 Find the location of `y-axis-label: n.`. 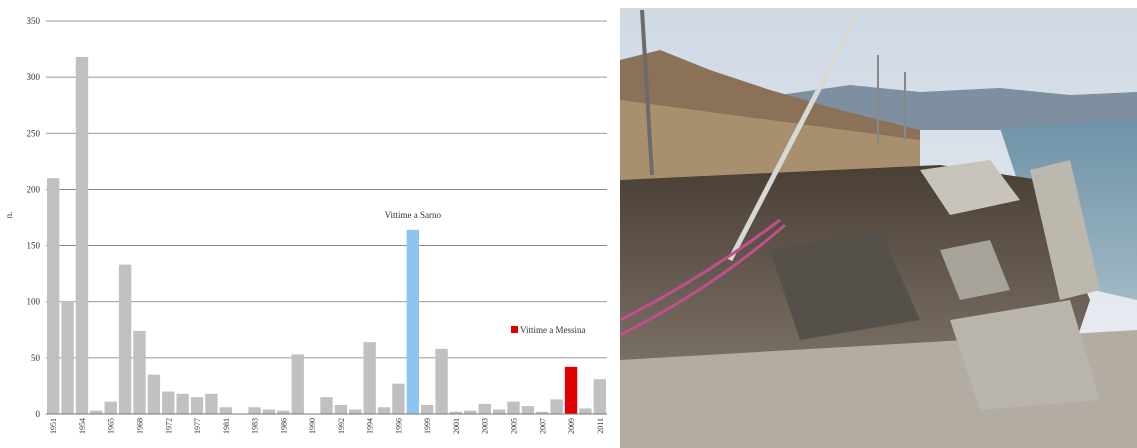

y-axis-label: n. is located at coordinates (9, 215).